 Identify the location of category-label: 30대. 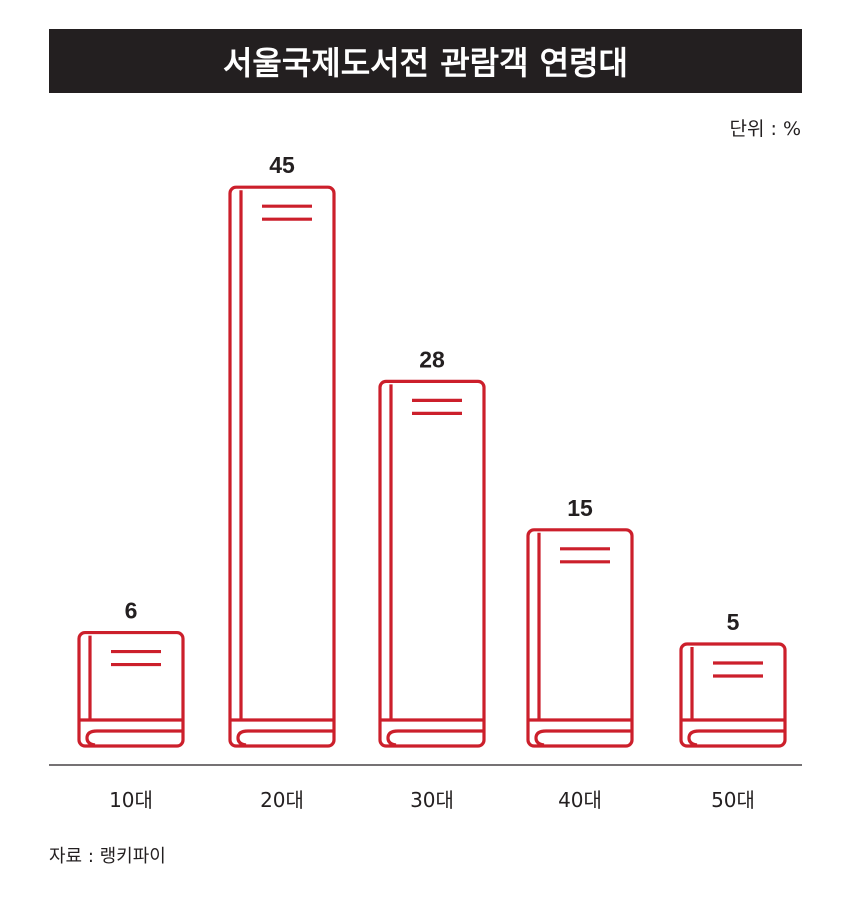
(432, 800).